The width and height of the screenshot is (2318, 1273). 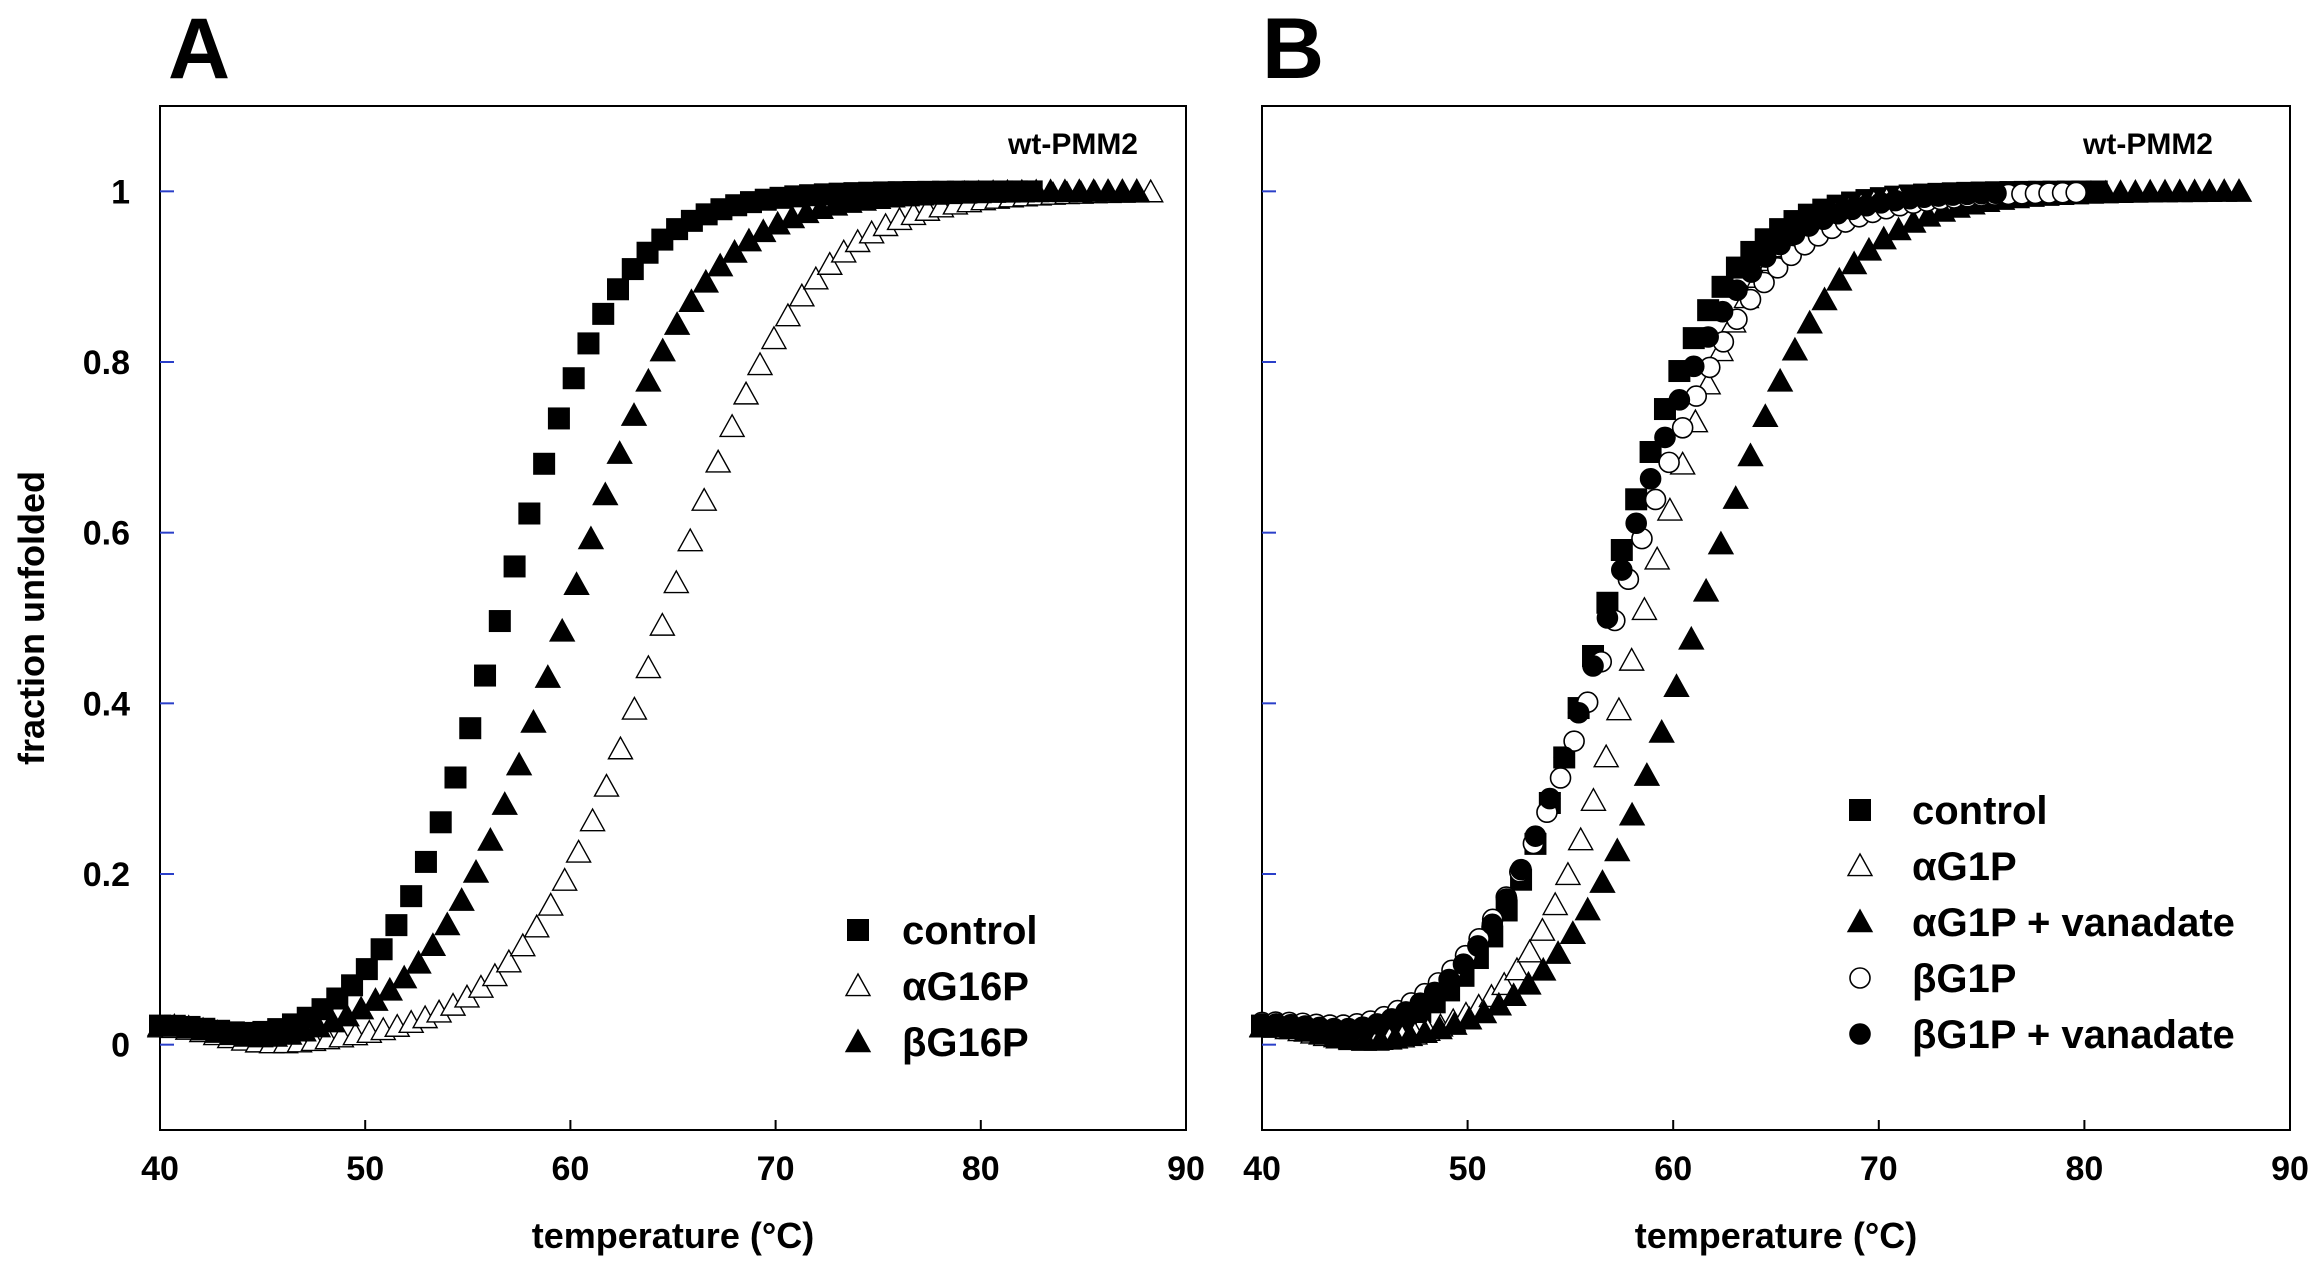 I want to click on legend-label-betag16p: βG16P, so click(x=965, y=1043).